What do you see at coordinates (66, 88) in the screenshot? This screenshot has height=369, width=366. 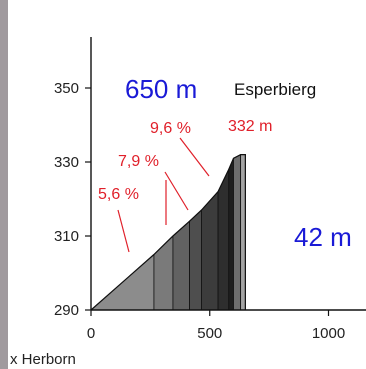 I see `y-tick-label: 350` at bounding box center [66, 88].